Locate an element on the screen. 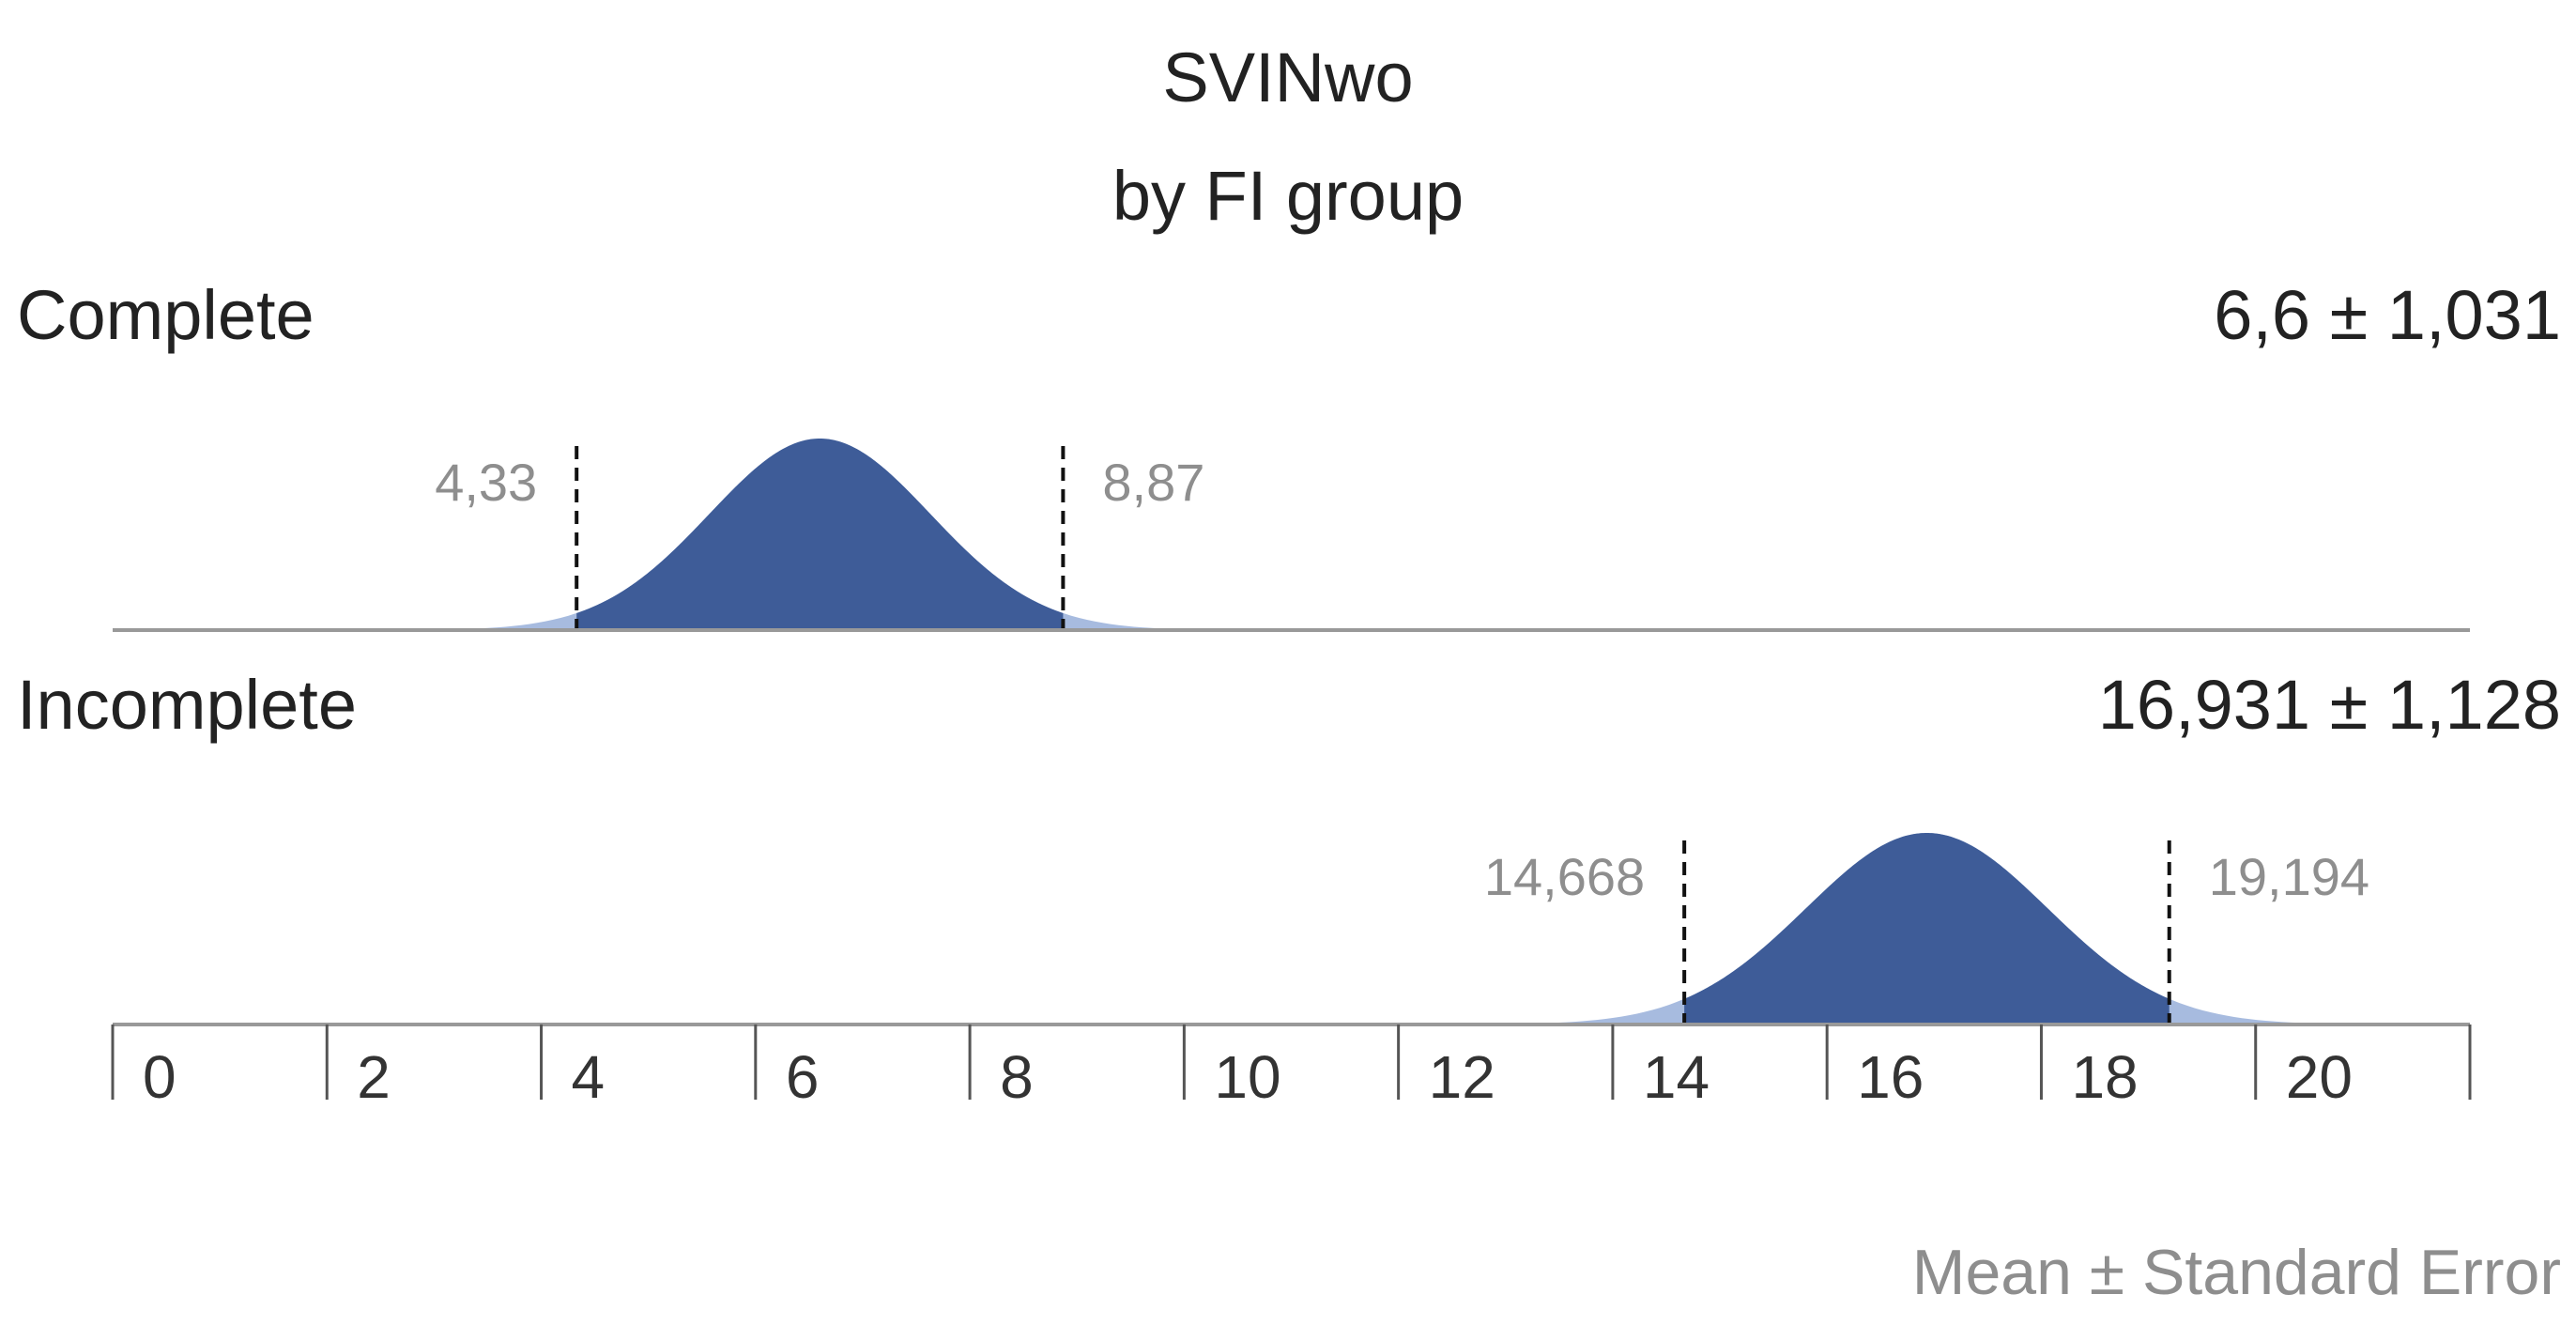  x-tick-label: 16 is located at coordinates (1891, 1077).